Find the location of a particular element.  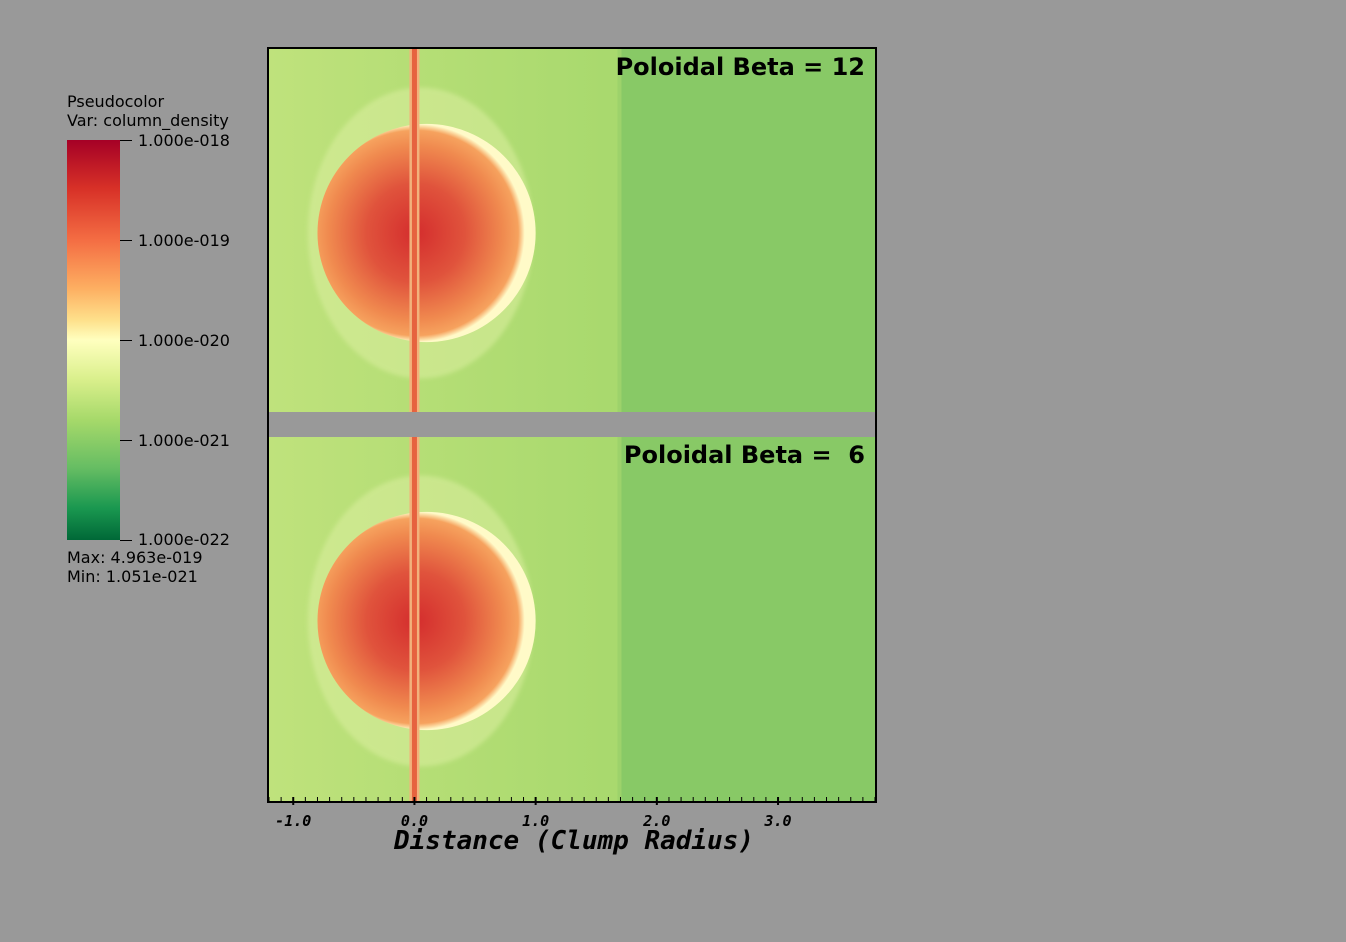

colorbar is located at coordinates (93, 340).